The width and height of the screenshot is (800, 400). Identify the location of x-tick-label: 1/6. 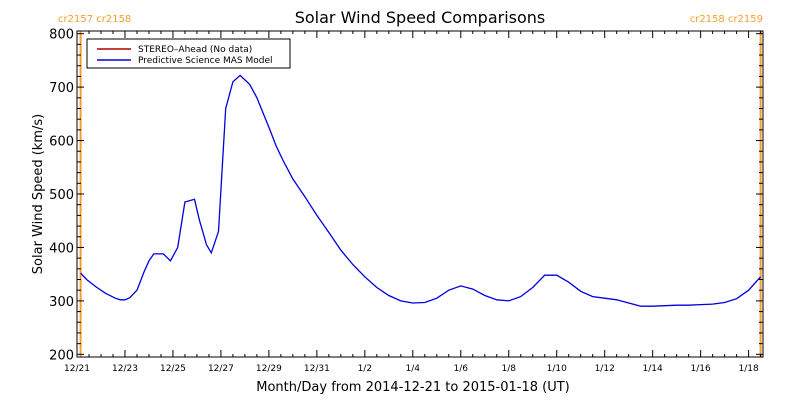
(461, 369).